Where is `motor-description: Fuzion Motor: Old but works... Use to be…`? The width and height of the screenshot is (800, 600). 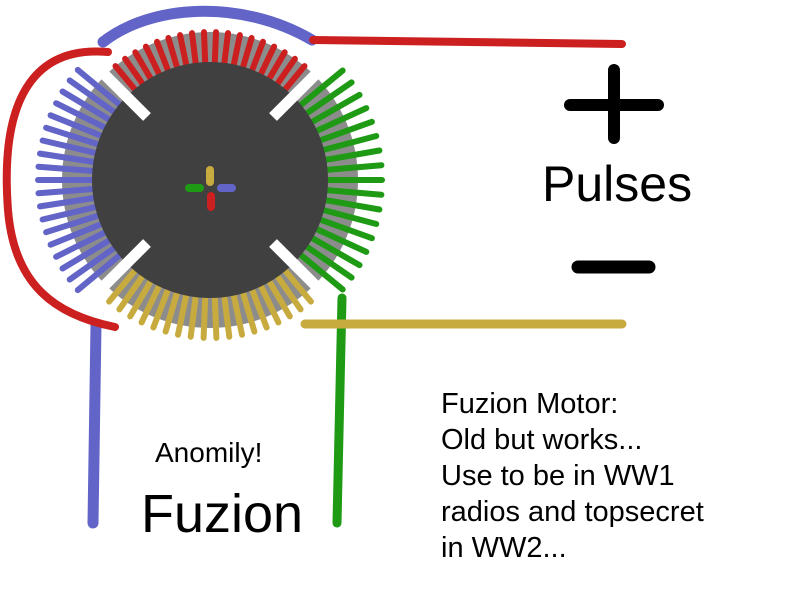 motor-description: Fuzion Motor: Old but works... Use to be… is located at coordinates (572, 476).